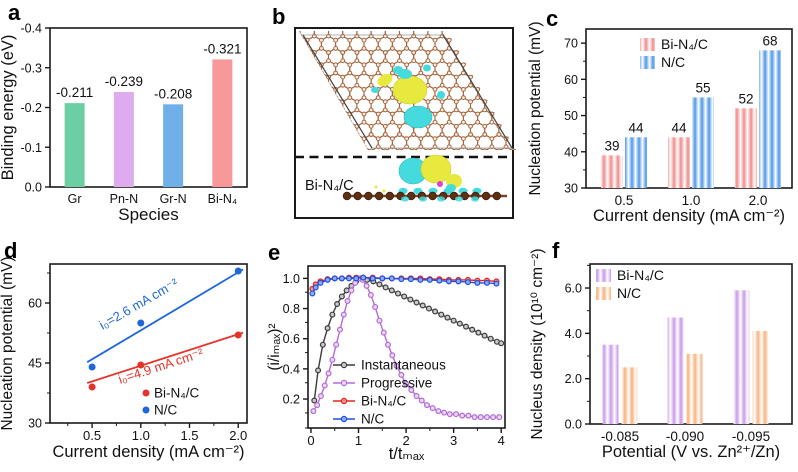  I want to click on series-N/C: i₀=2.6 mA cm⁻², so click(165, 319).